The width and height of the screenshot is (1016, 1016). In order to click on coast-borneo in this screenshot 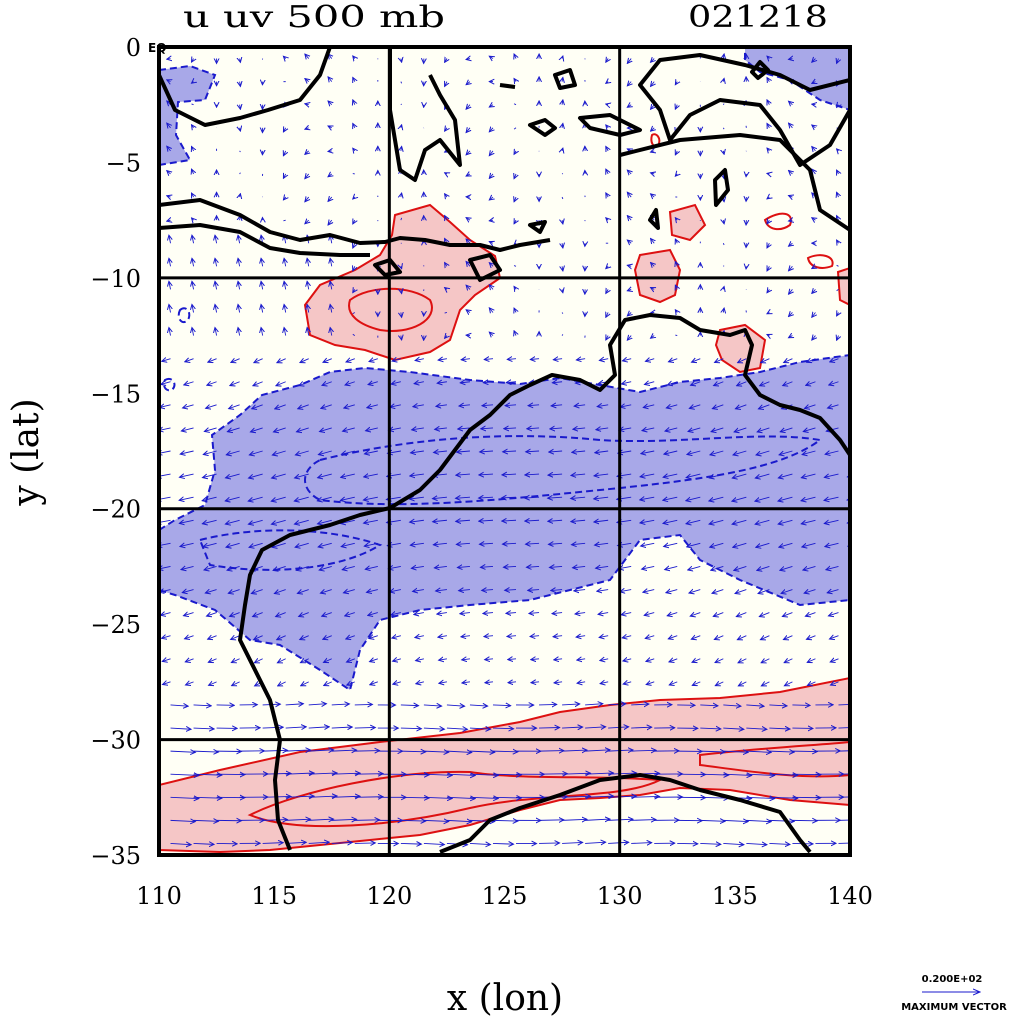, I will do `click(245, 87)`.